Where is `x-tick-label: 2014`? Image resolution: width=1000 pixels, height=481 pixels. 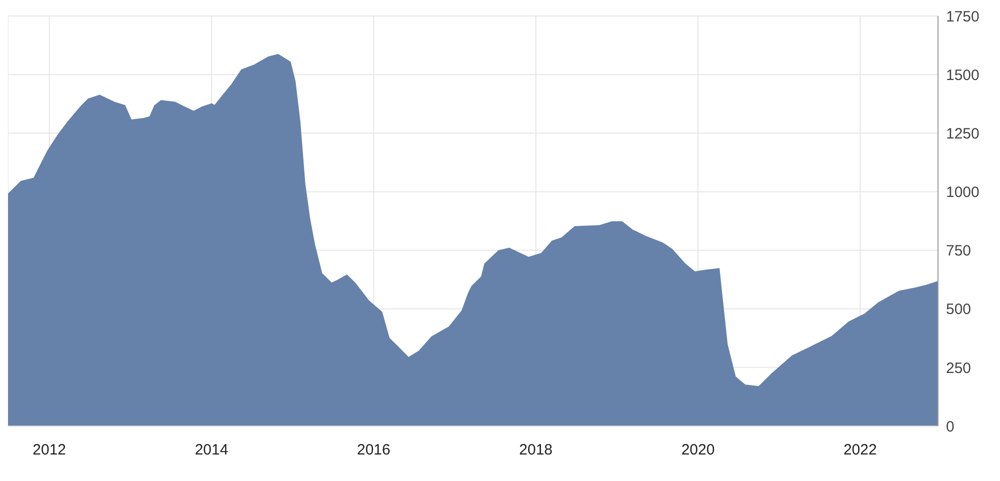
x-tick-label: 2014 is located at coordinates (211, 450).